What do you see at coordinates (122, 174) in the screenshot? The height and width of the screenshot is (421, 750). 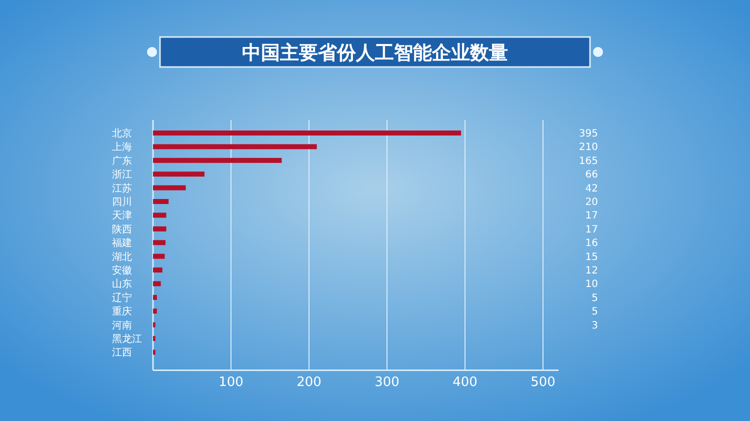 I see `y-tick-label: 浙江` at bounding box center [122, 174].